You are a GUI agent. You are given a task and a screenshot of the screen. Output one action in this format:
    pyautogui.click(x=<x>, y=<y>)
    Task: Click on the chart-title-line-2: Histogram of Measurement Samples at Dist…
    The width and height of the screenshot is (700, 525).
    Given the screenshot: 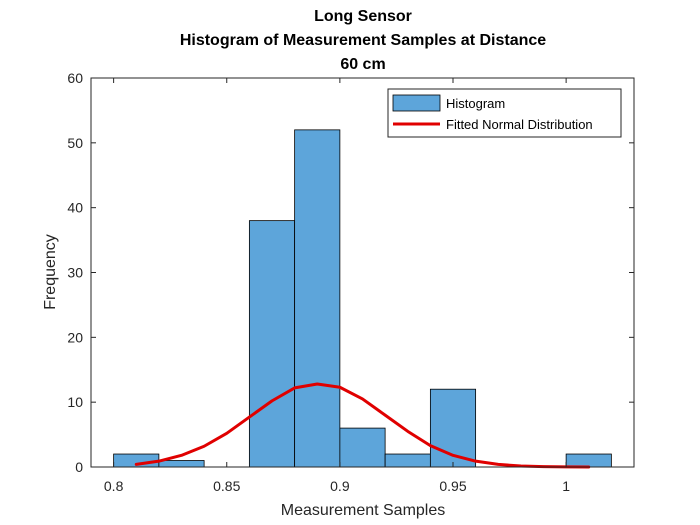 What is the action you would take?
    pyautogui.click(x=363, y=40)
    